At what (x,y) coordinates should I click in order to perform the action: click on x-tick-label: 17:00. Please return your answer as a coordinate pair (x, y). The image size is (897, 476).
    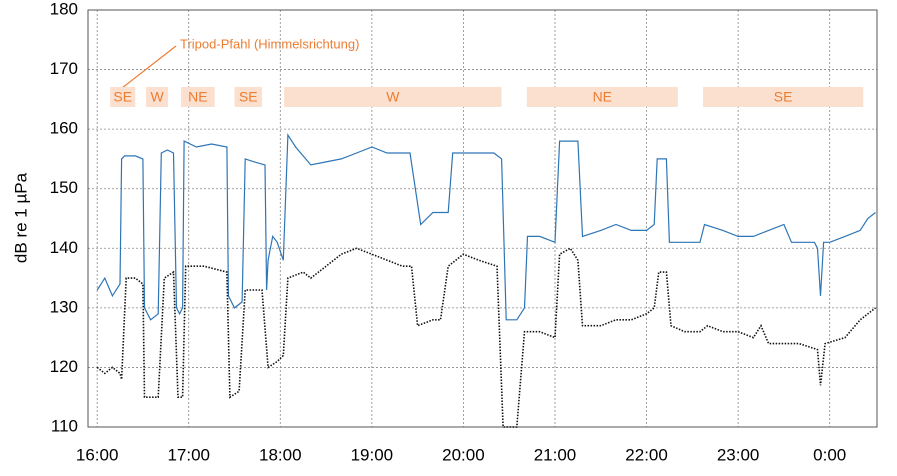
    Looking at the image, I should click on (188, 454).